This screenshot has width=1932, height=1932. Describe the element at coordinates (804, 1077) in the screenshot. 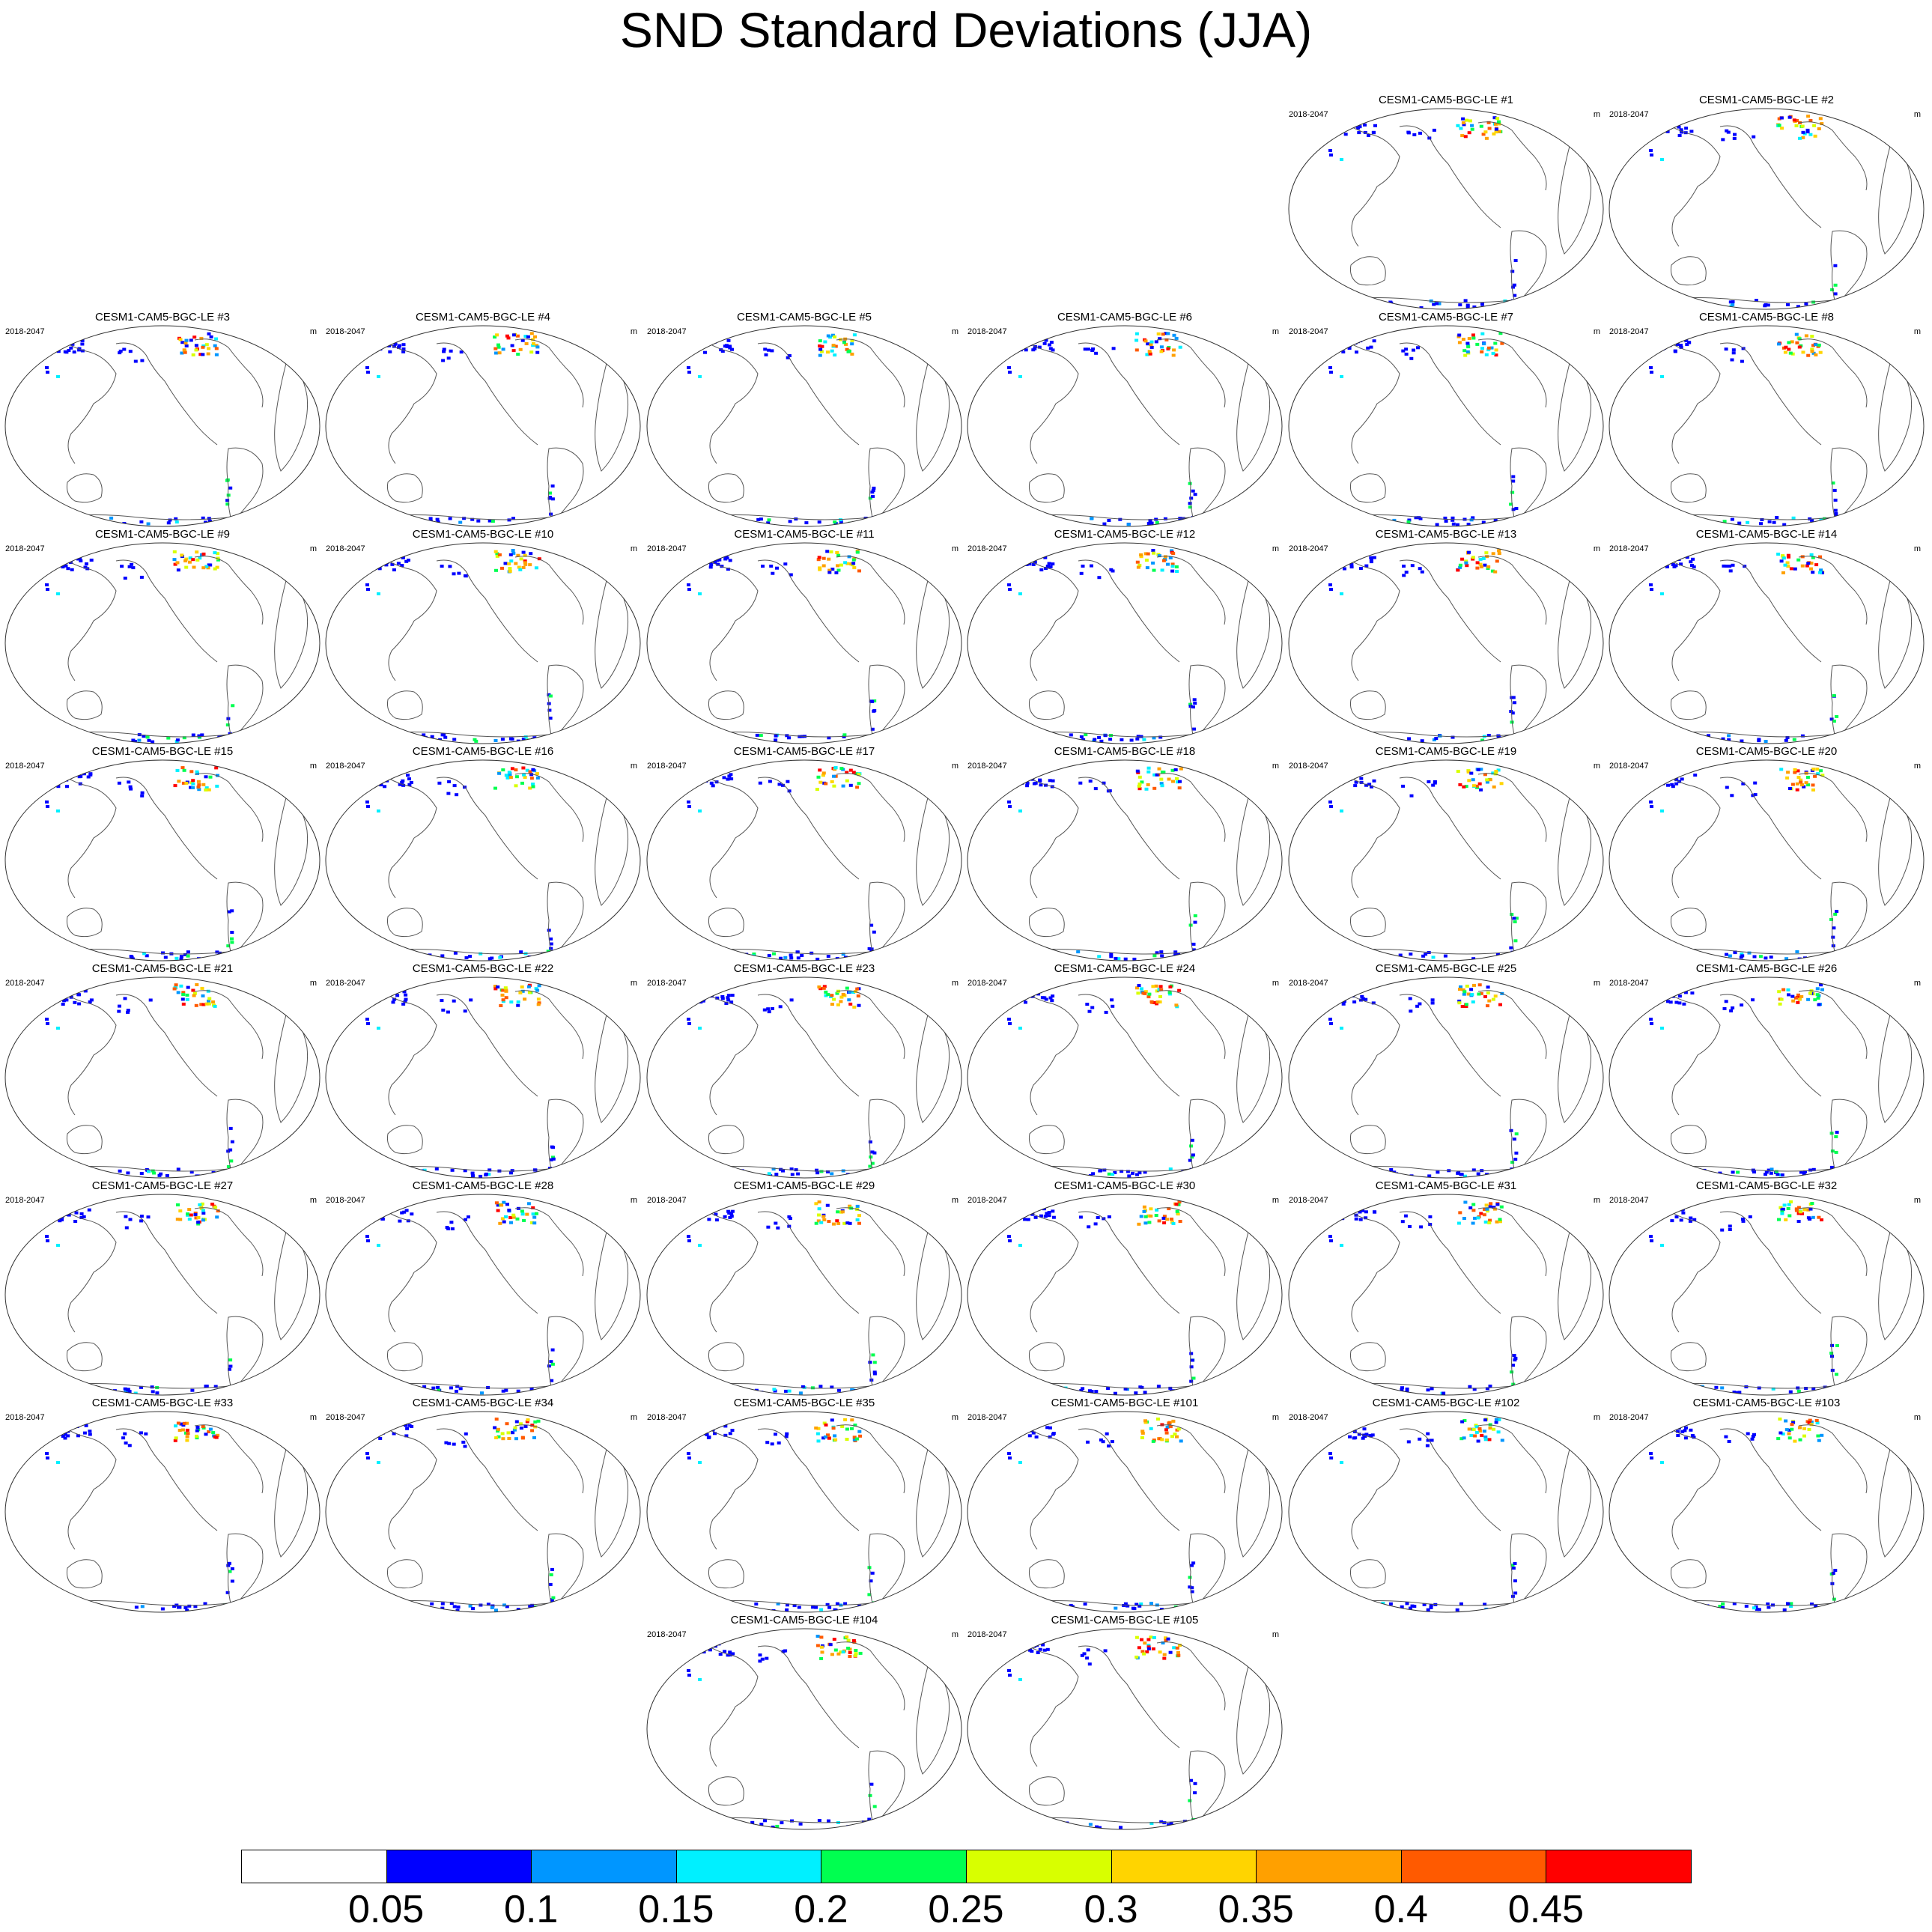

I see `world-map` at that location.